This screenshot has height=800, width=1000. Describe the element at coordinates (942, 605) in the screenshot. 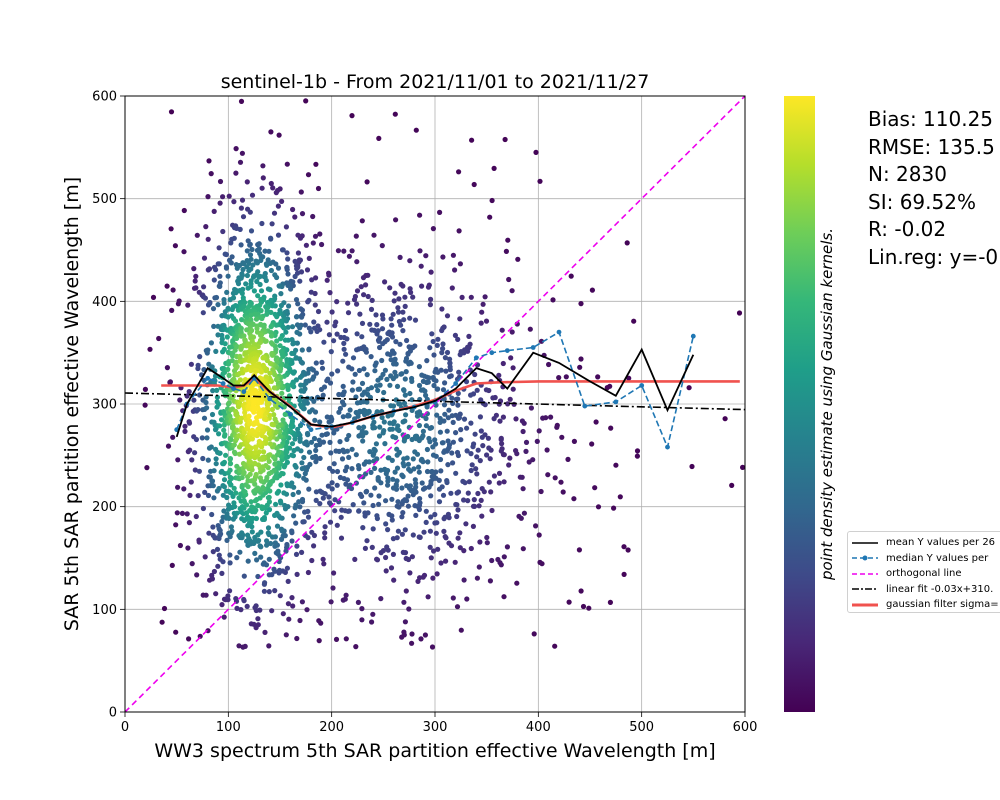

I see `legend-label-gaussian: gaussian filter sigma=` at that location.